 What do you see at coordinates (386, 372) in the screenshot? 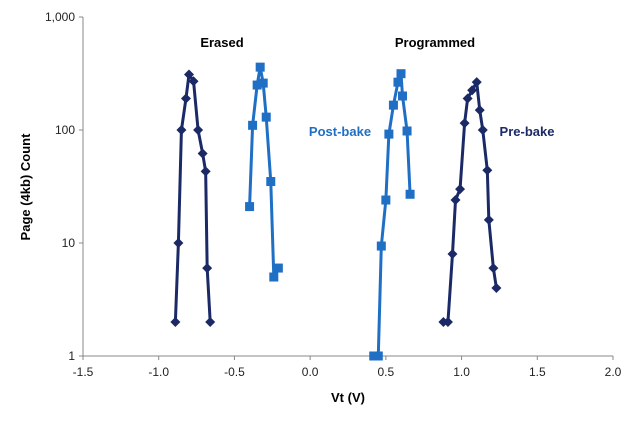
I see `x-tick-label: 0.5` at bounding box center [386, 372].